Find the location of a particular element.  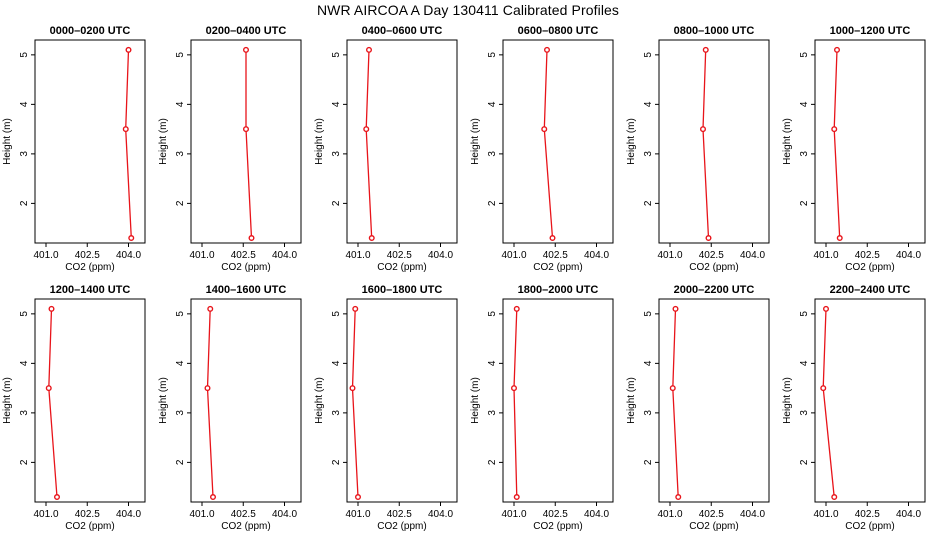

panel-title: 1800–2000 UTC is located at coordinates (558, 290).